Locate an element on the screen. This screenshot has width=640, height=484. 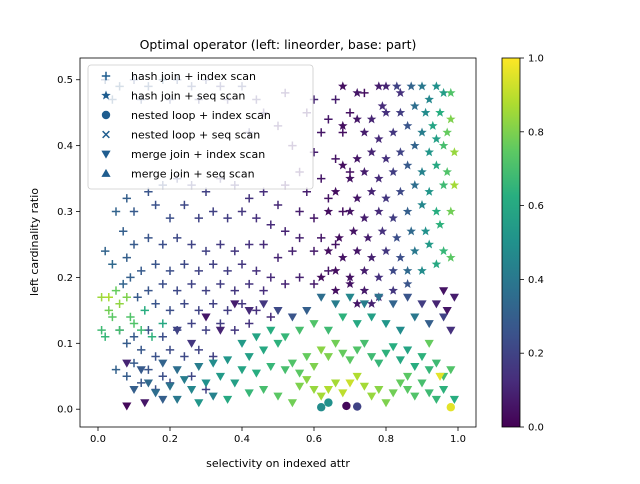
legend-label: merge join + seq scan is located at coordinates (193, 174).